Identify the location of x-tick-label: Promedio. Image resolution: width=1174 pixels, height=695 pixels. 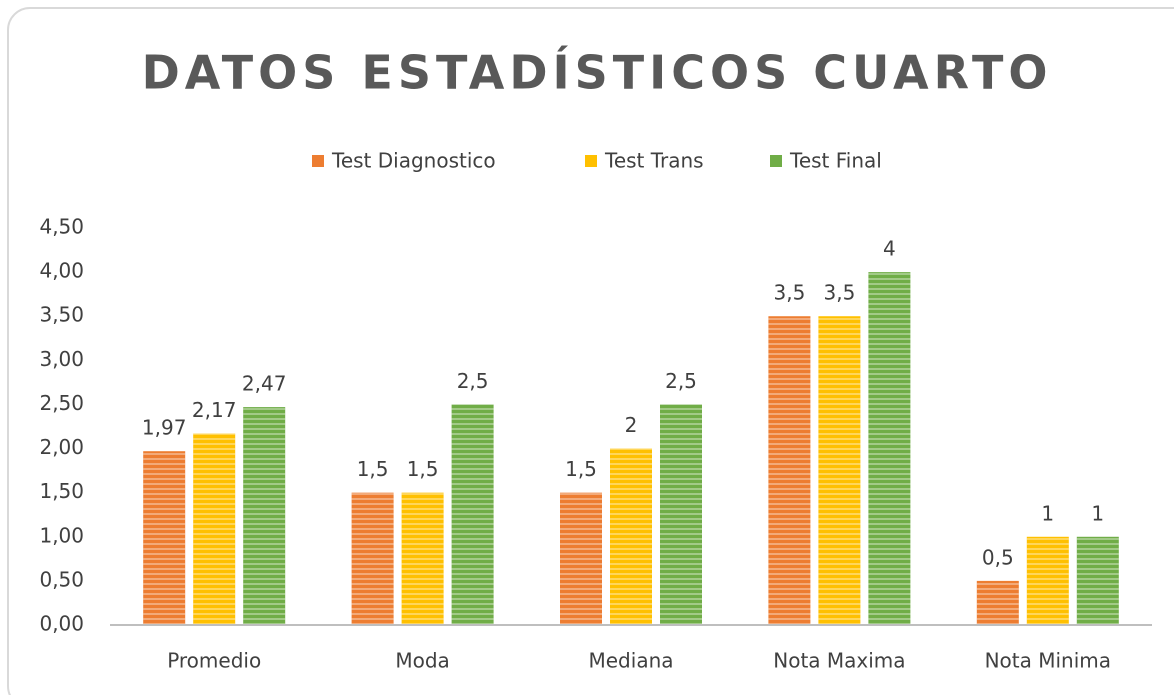
(214, 661).